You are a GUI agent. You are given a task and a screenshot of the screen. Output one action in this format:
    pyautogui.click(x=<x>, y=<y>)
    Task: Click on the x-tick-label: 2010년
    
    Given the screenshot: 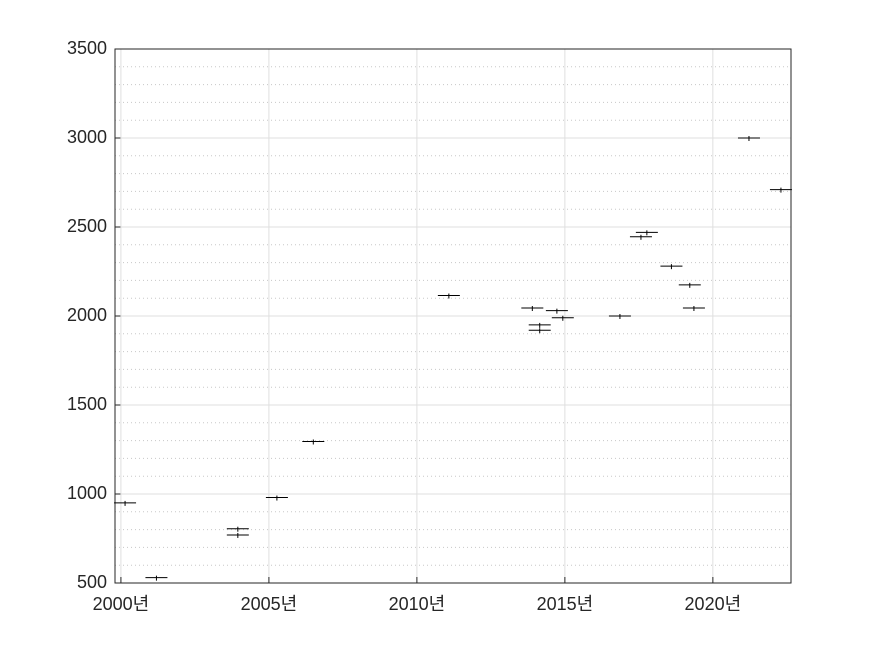 What is the action you would take?
    pyautogui.click(x=417, y=604)
    